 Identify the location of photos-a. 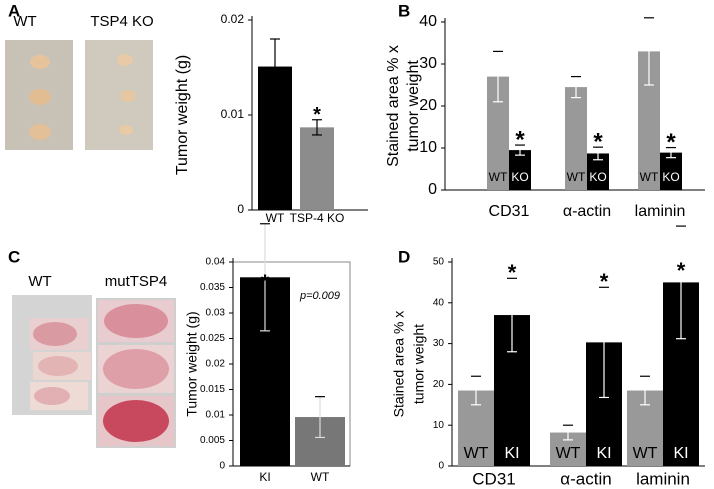
(79, 95).